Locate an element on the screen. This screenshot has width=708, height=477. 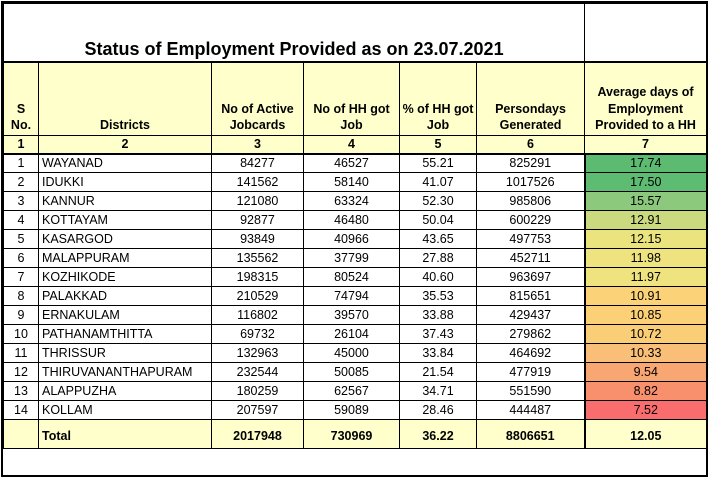
hh-got-job-cell: 59089 is located at coordinates (351, 410).